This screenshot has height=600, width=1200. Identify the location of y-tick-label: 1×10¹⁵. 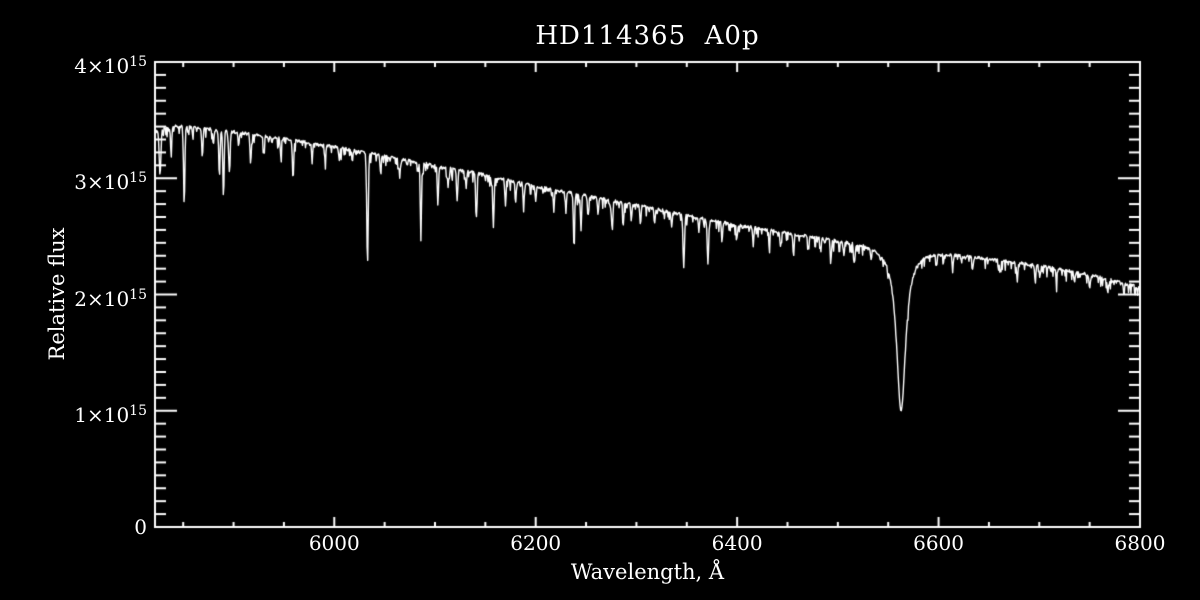
(110, 414).